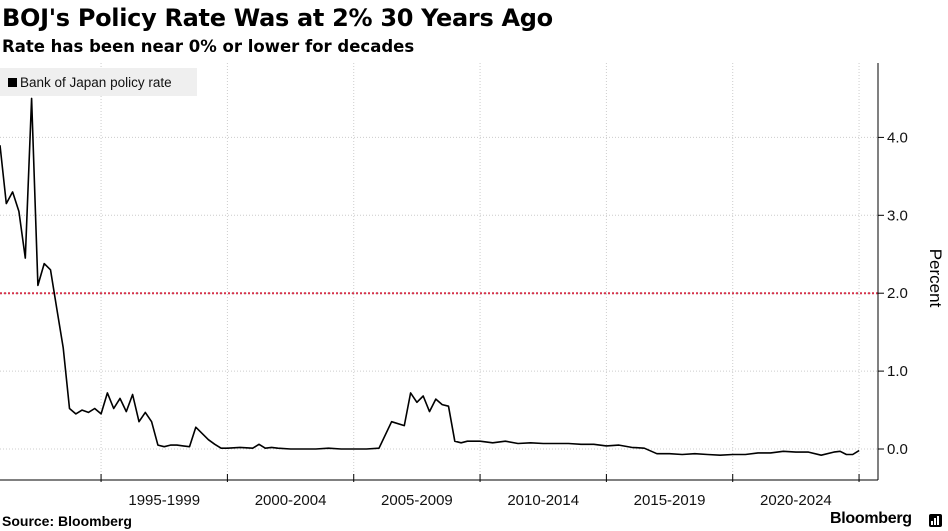 The width and height of the screenshot is (948, 531). What do you see at coordinates (897, 449) in the screenshot?
I see `y-tick-label: 0.0` at bounding box center [897, 449].